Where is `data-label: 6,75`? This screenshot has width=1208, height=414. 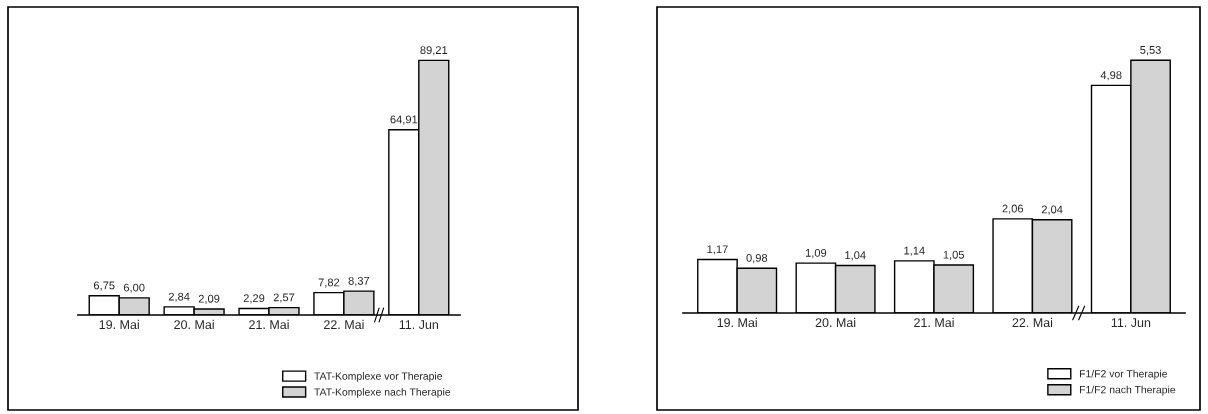
data-label: 6,75 is located at coordinates (104, 286).